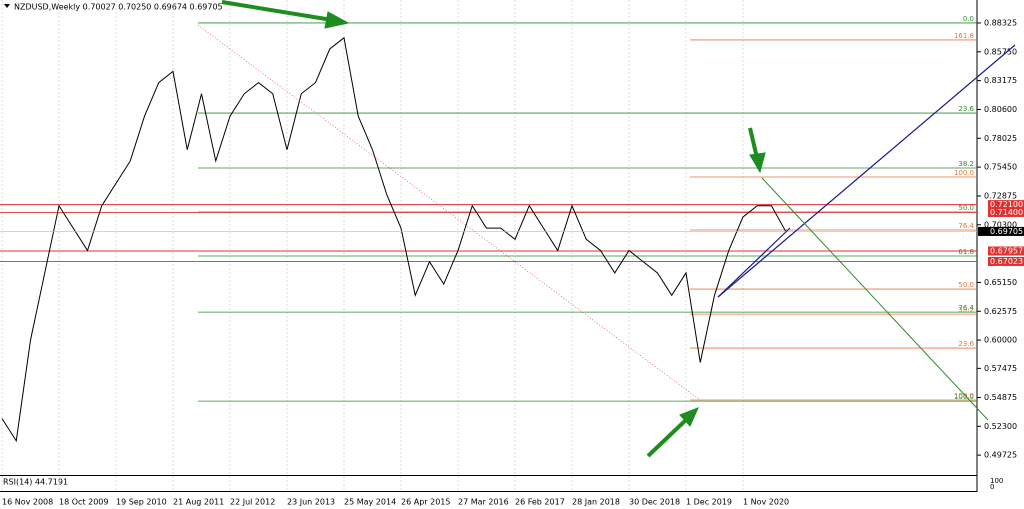  What do you see at coordinates (1000, 397) in the screenshot?
I see `y-tick-label: 0.54875` at bounding box center [1000, 397].